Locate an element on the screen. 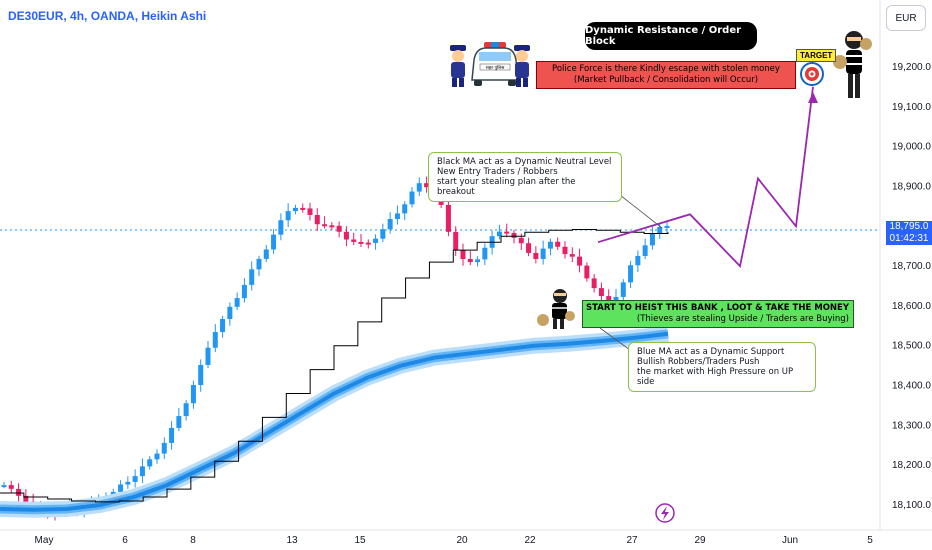 The height and width of the screenshot is (550, 932). black-ma-note-line1: Black MA act as a Dynamic Neutral Level is located at coordinates (524, 162).